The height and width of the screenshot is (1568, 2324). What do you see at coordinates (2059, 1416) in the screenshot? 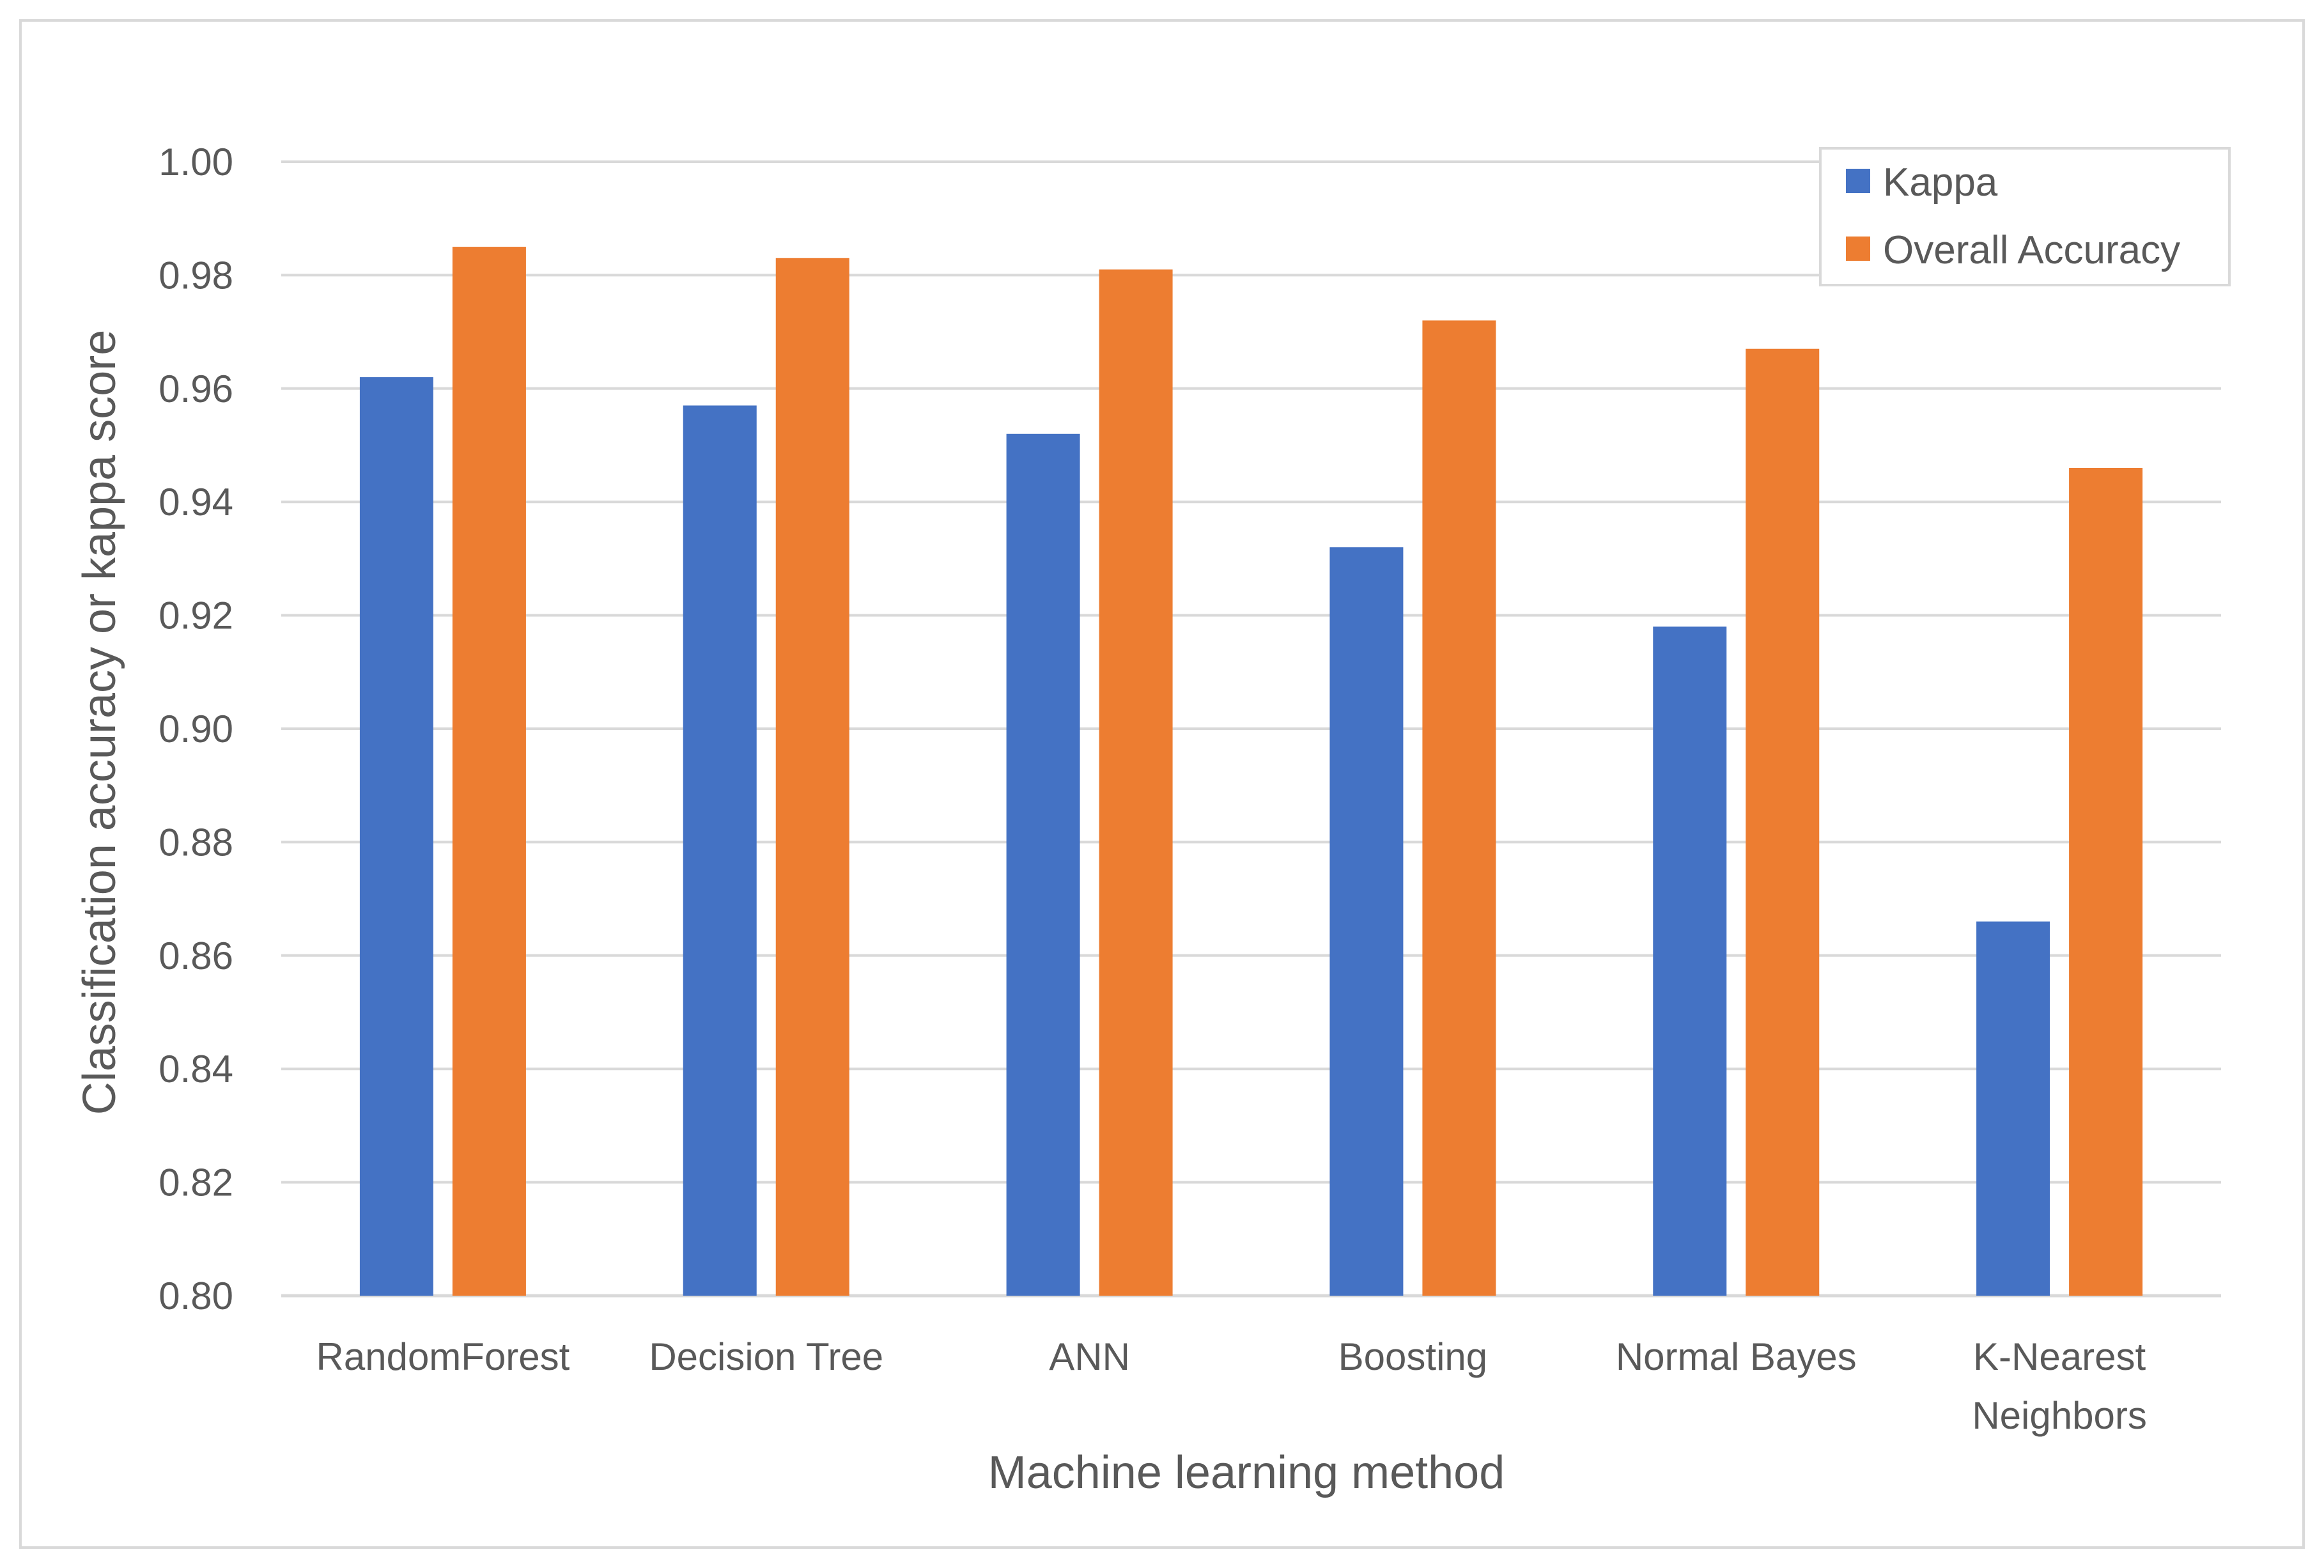
I see `x-category-label: Neighbors` at bounding box center [2059, 1416].